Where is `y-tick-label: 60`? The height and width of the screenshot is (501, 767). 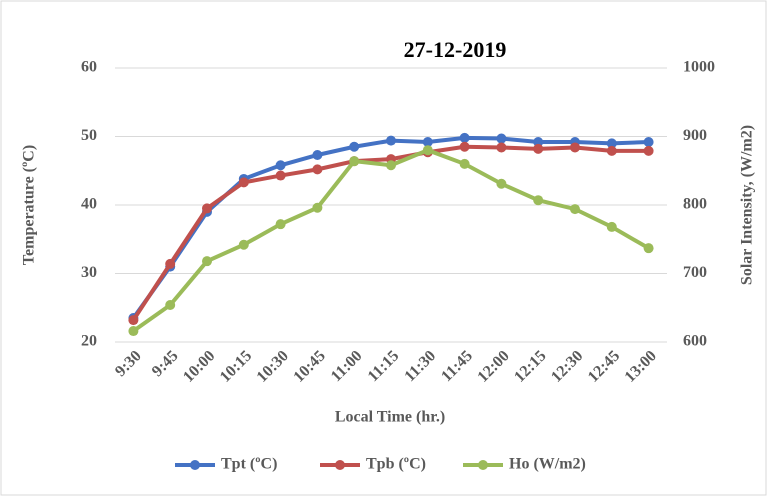 y-tick-label: 60 is located at coordinates (89, 67).